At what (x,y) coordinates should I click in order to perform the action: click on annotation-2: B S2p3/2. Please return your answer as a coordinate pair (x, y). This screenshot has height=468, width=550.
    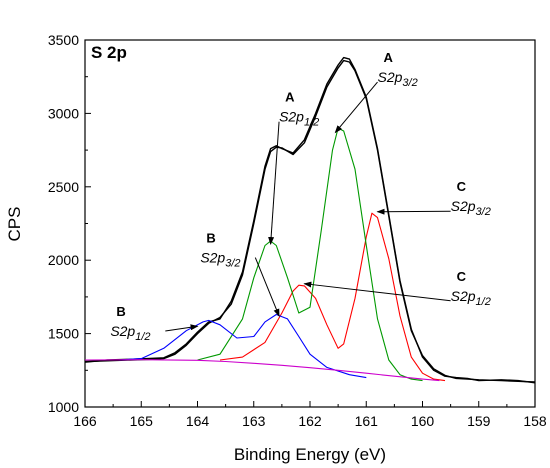
    Looking at the image, I should click on (240, 274).